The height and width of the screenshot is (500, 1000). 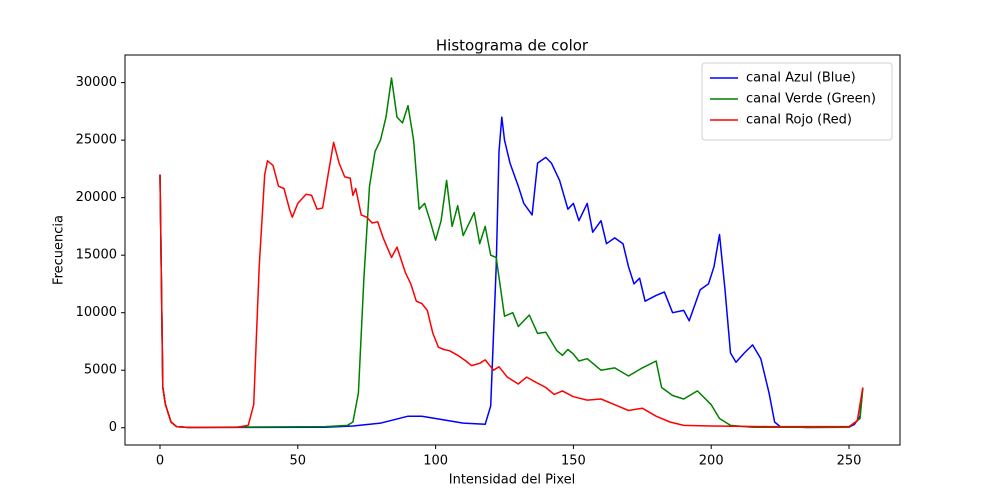 I want to click on y-tick-label: 20000, so click(x=96, y=197).